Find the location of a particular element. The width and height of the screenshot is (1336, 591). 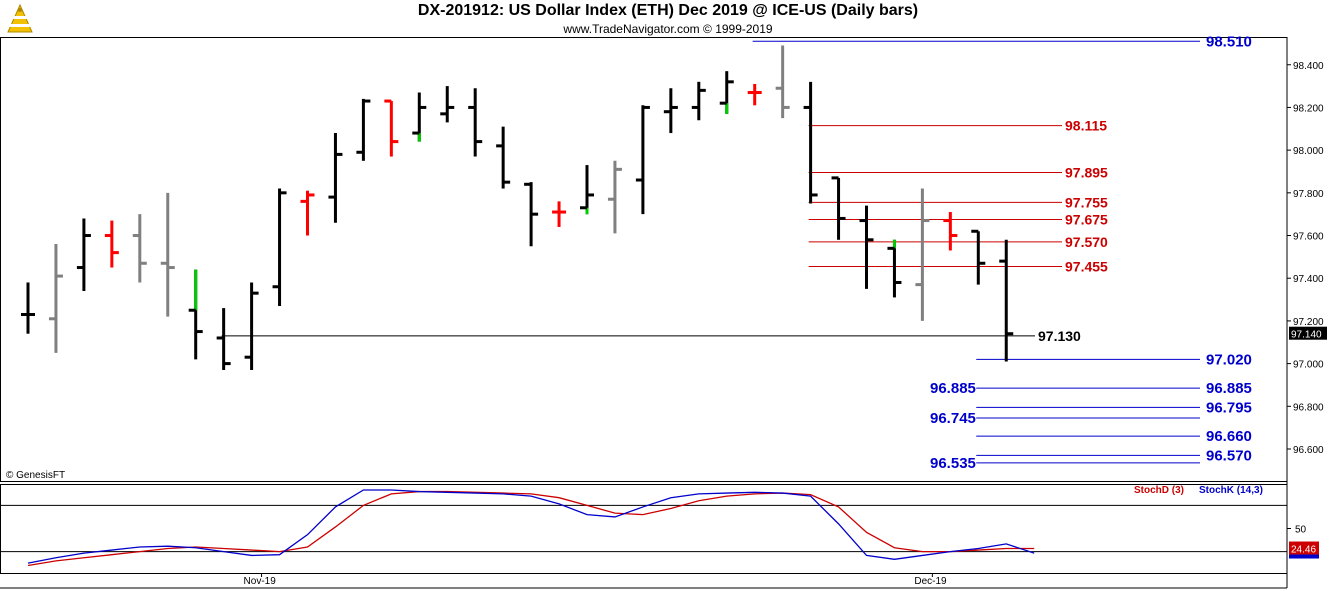

y-tick-label: 98.400 is located at coordinates (1308, 66).